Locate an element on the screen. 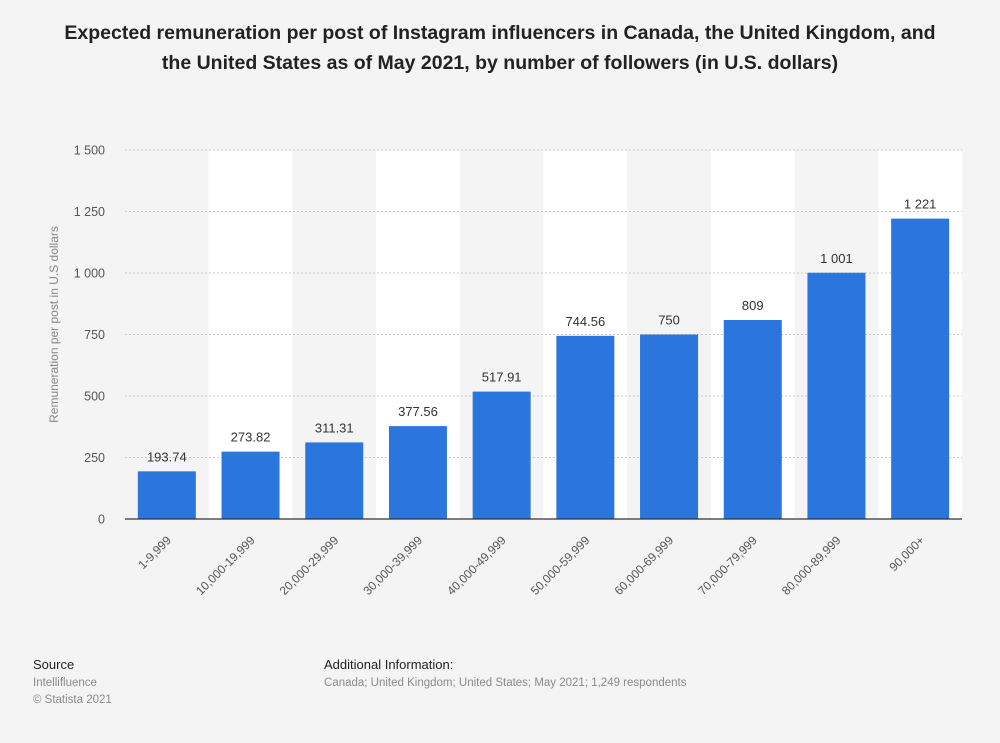 The width and height of the screenshot is (1000, 743). x-tick-label: 80,000-89,999 is located at coordinates (811, 565).